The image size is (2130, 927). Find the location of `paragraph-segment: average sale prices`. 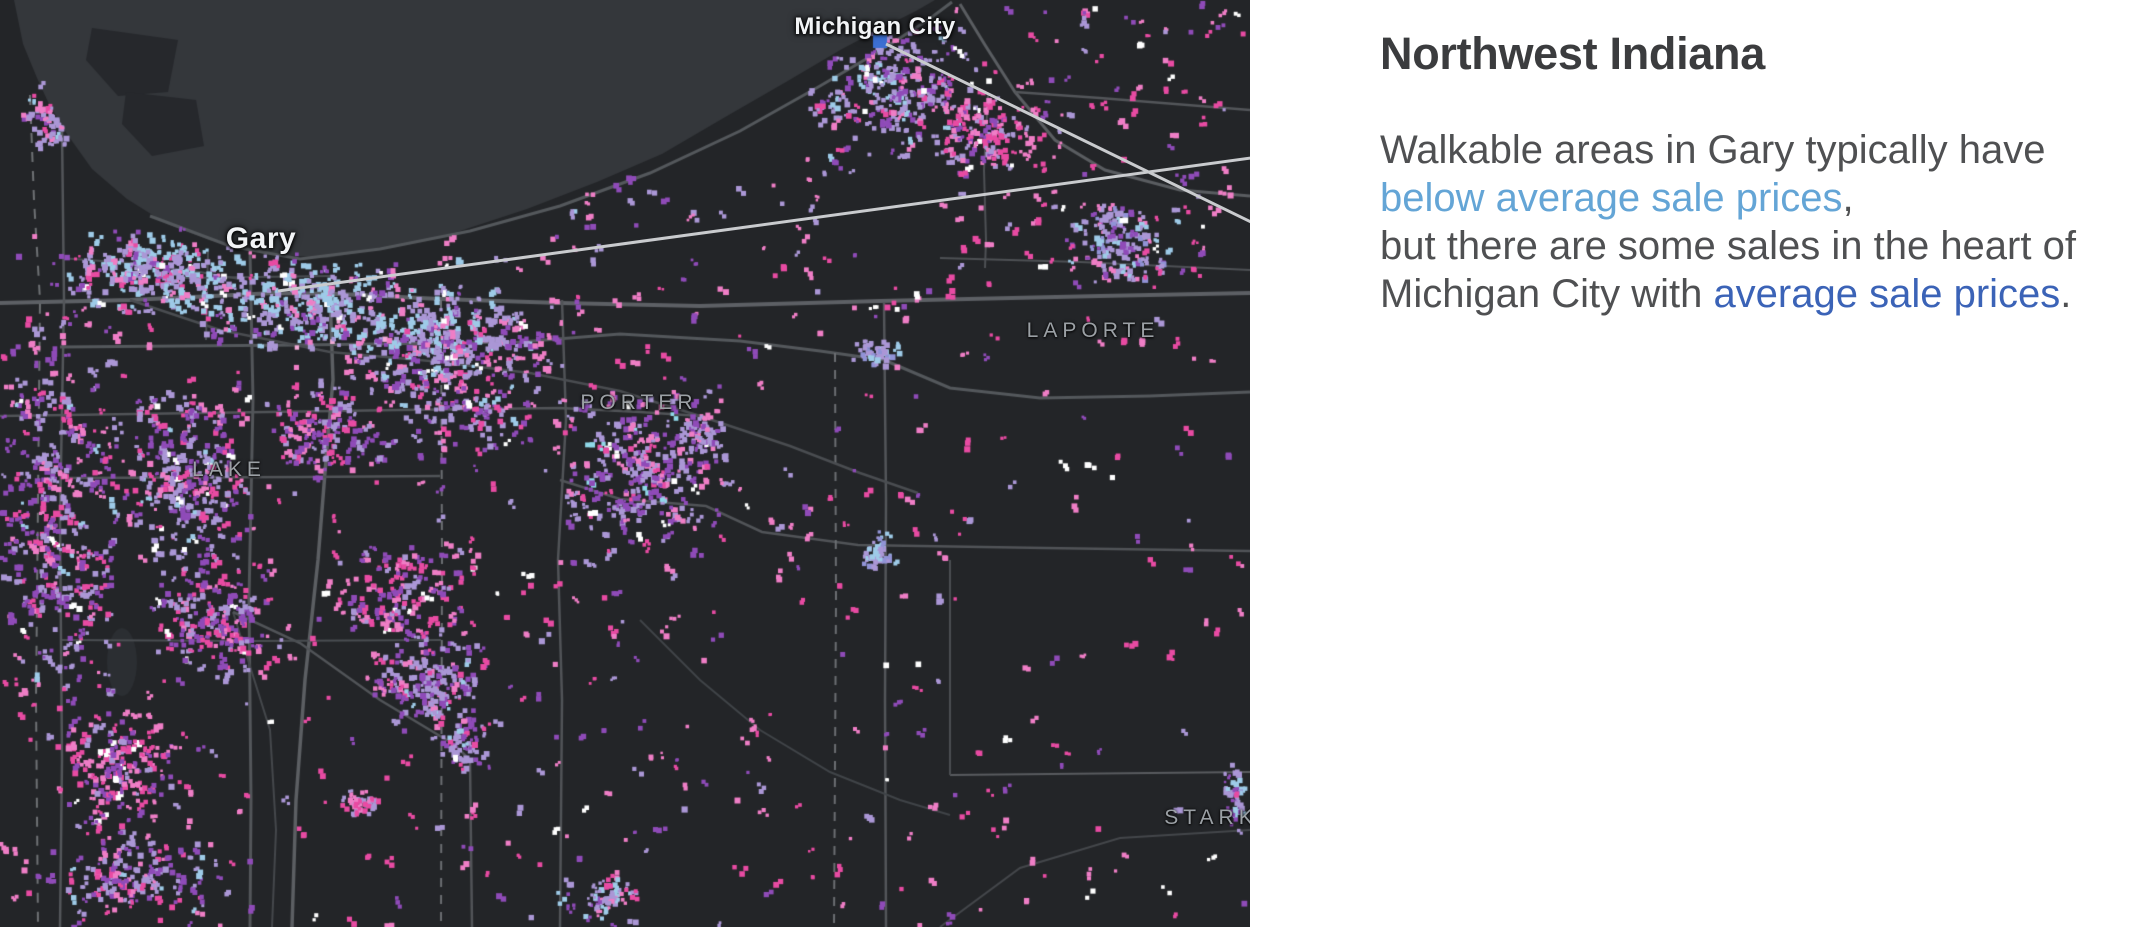

paragraph-segment: average sale prices is located at coordinates (1887, 294).